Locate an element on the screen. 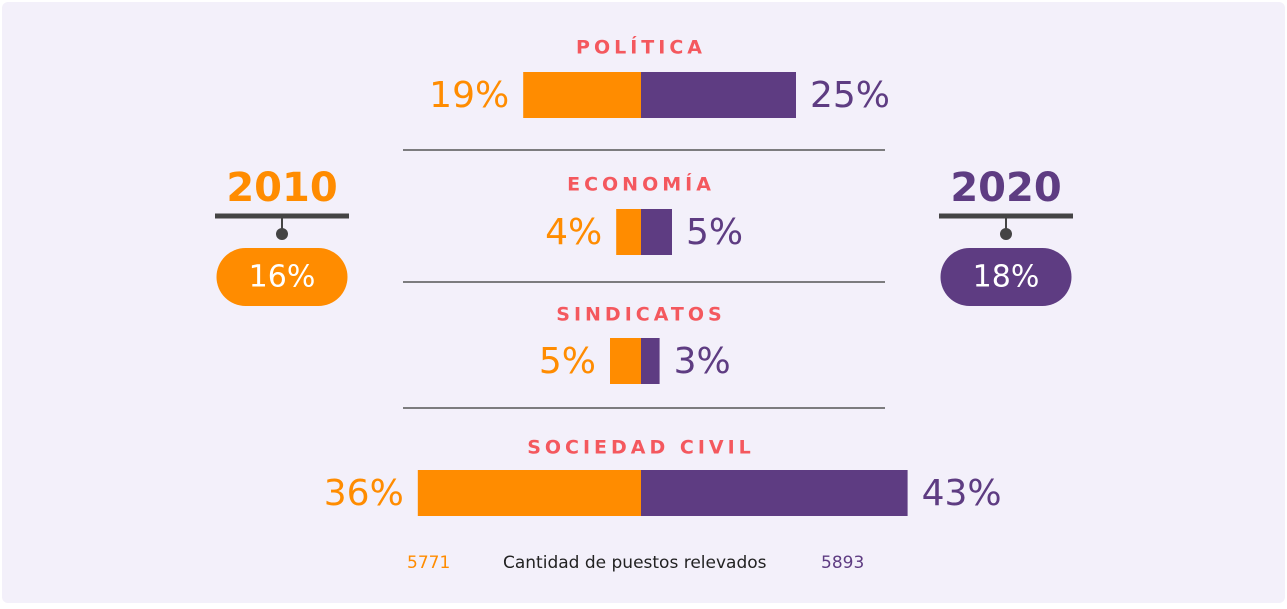 The image size is (1287, 609). footer: Cantidad de puestos relevados is located at coordinates (635, 563).